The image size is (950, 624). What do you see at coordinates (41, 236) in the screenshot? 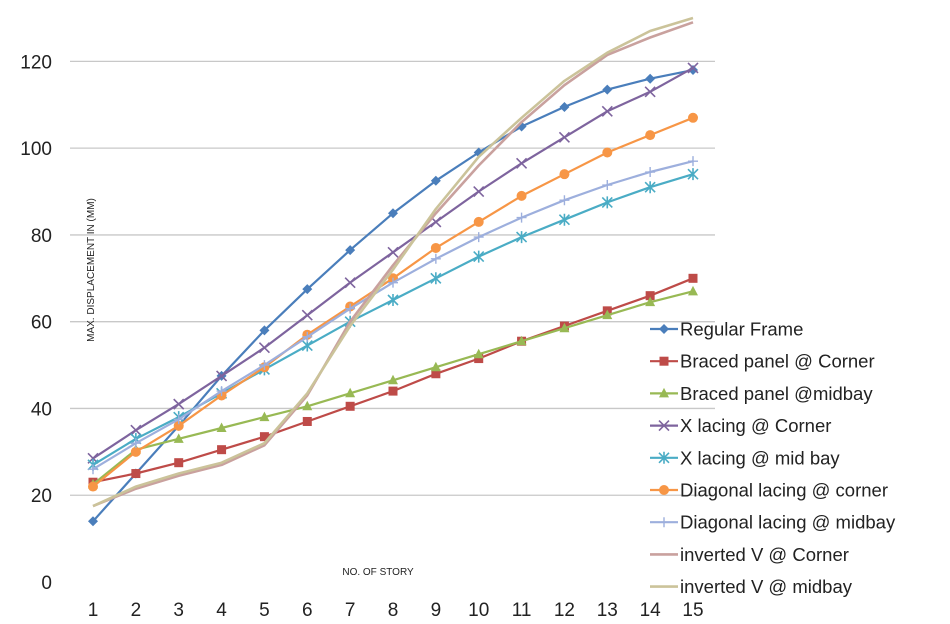
I see `y-tick-label: 80` at bounding box center [41, 236].